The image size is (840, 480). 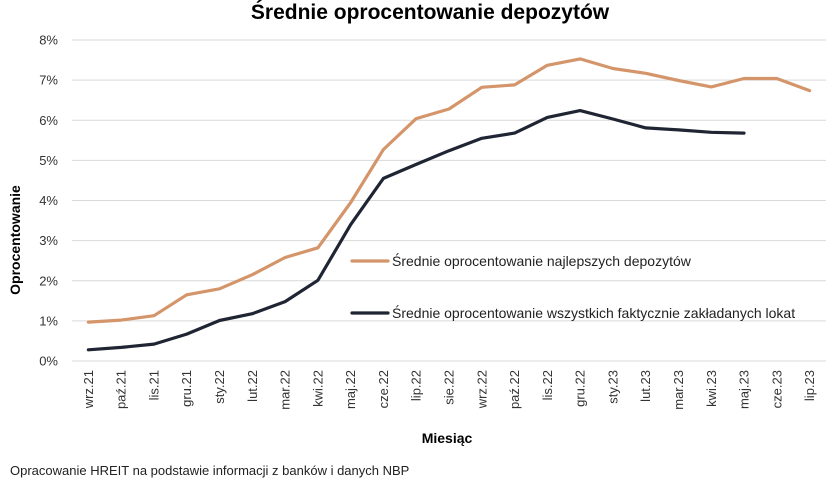 What do you see at coordinates (153, 385) in the screenshot?
I see `x-tick-label: lis.21` at bounding box center [153, 385].